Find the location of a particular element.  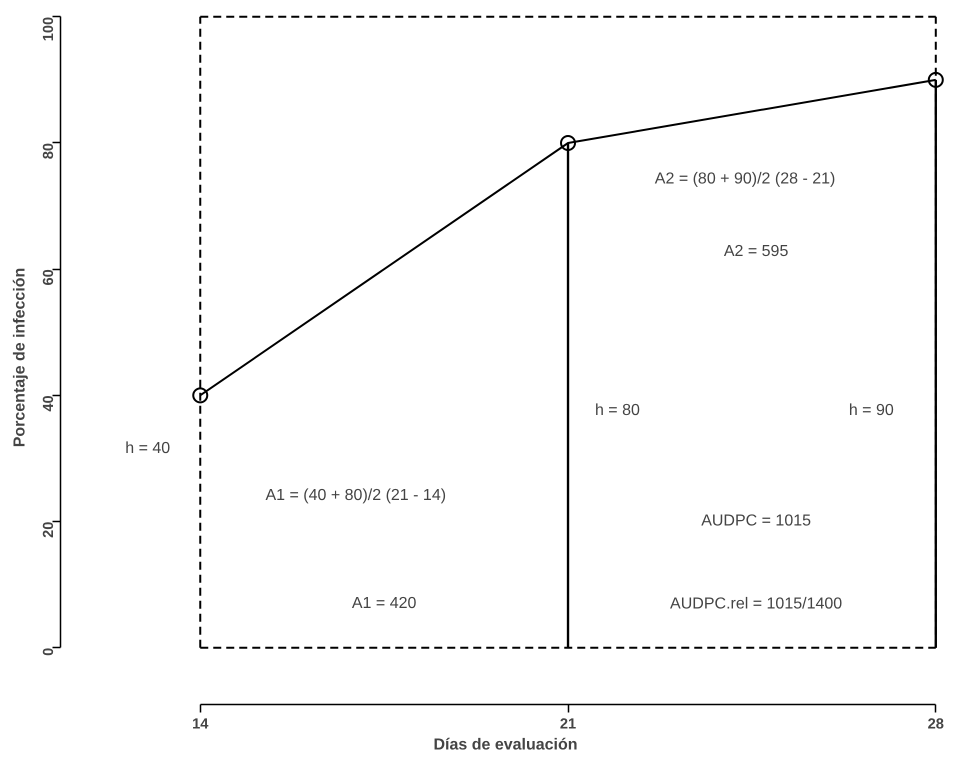

text: h = 40 is located at coordinates (147, 448).